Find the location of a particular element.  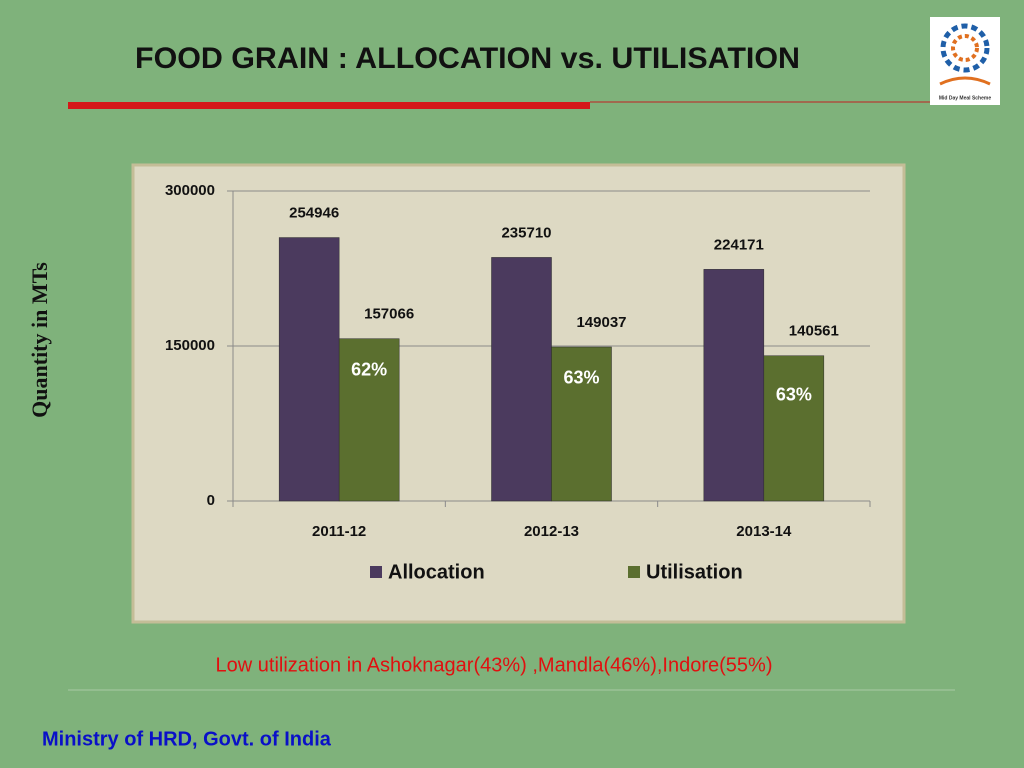

percent-label: 62% is located at coordinates (369, 369).